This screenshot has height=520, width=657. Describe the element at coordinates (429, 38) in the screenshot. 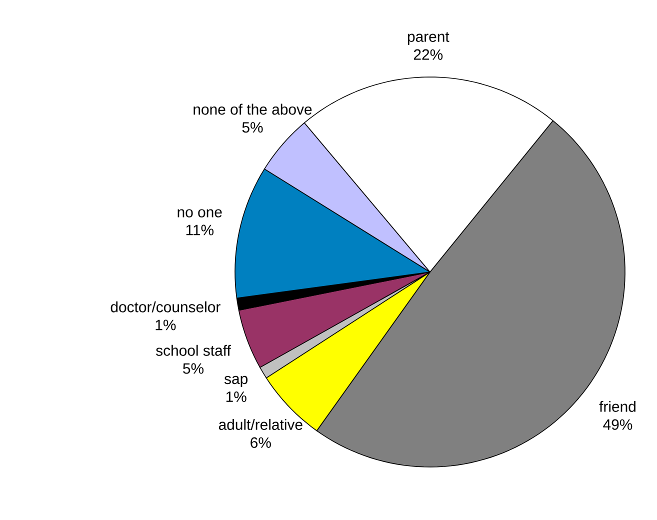

I see `slice-label: parent` at that location.